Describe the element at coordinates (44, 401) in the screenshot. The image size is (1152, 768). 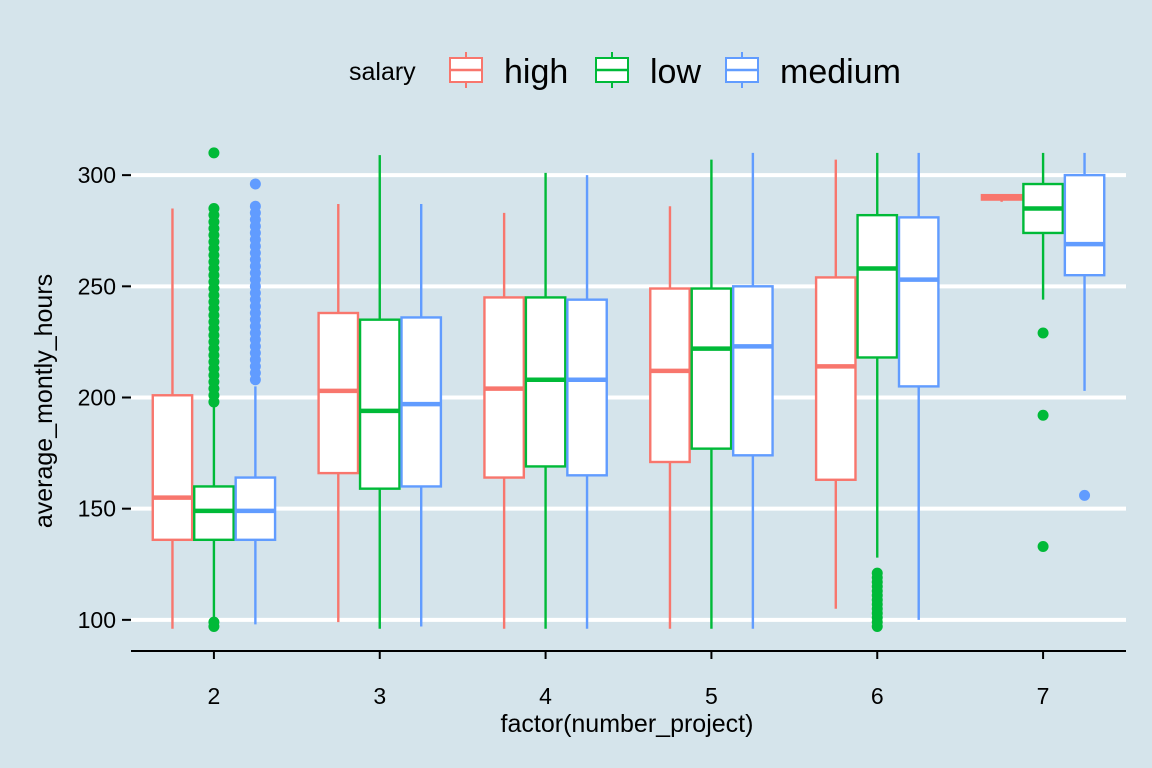
I see `y-axis-title: average_montly_hours` at that location.